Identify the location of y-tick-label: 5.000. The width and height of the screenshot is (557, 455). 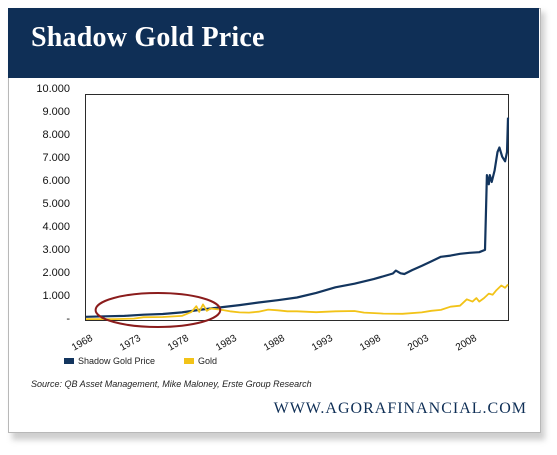
(56, 204).